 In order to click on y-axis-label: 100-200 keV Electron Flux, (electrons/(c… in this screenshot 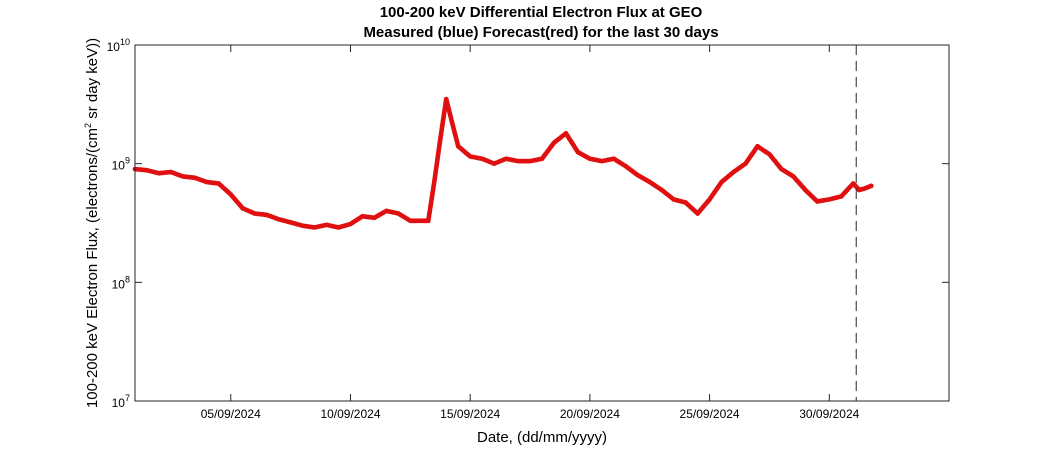, I will do `click(92, 223)`.